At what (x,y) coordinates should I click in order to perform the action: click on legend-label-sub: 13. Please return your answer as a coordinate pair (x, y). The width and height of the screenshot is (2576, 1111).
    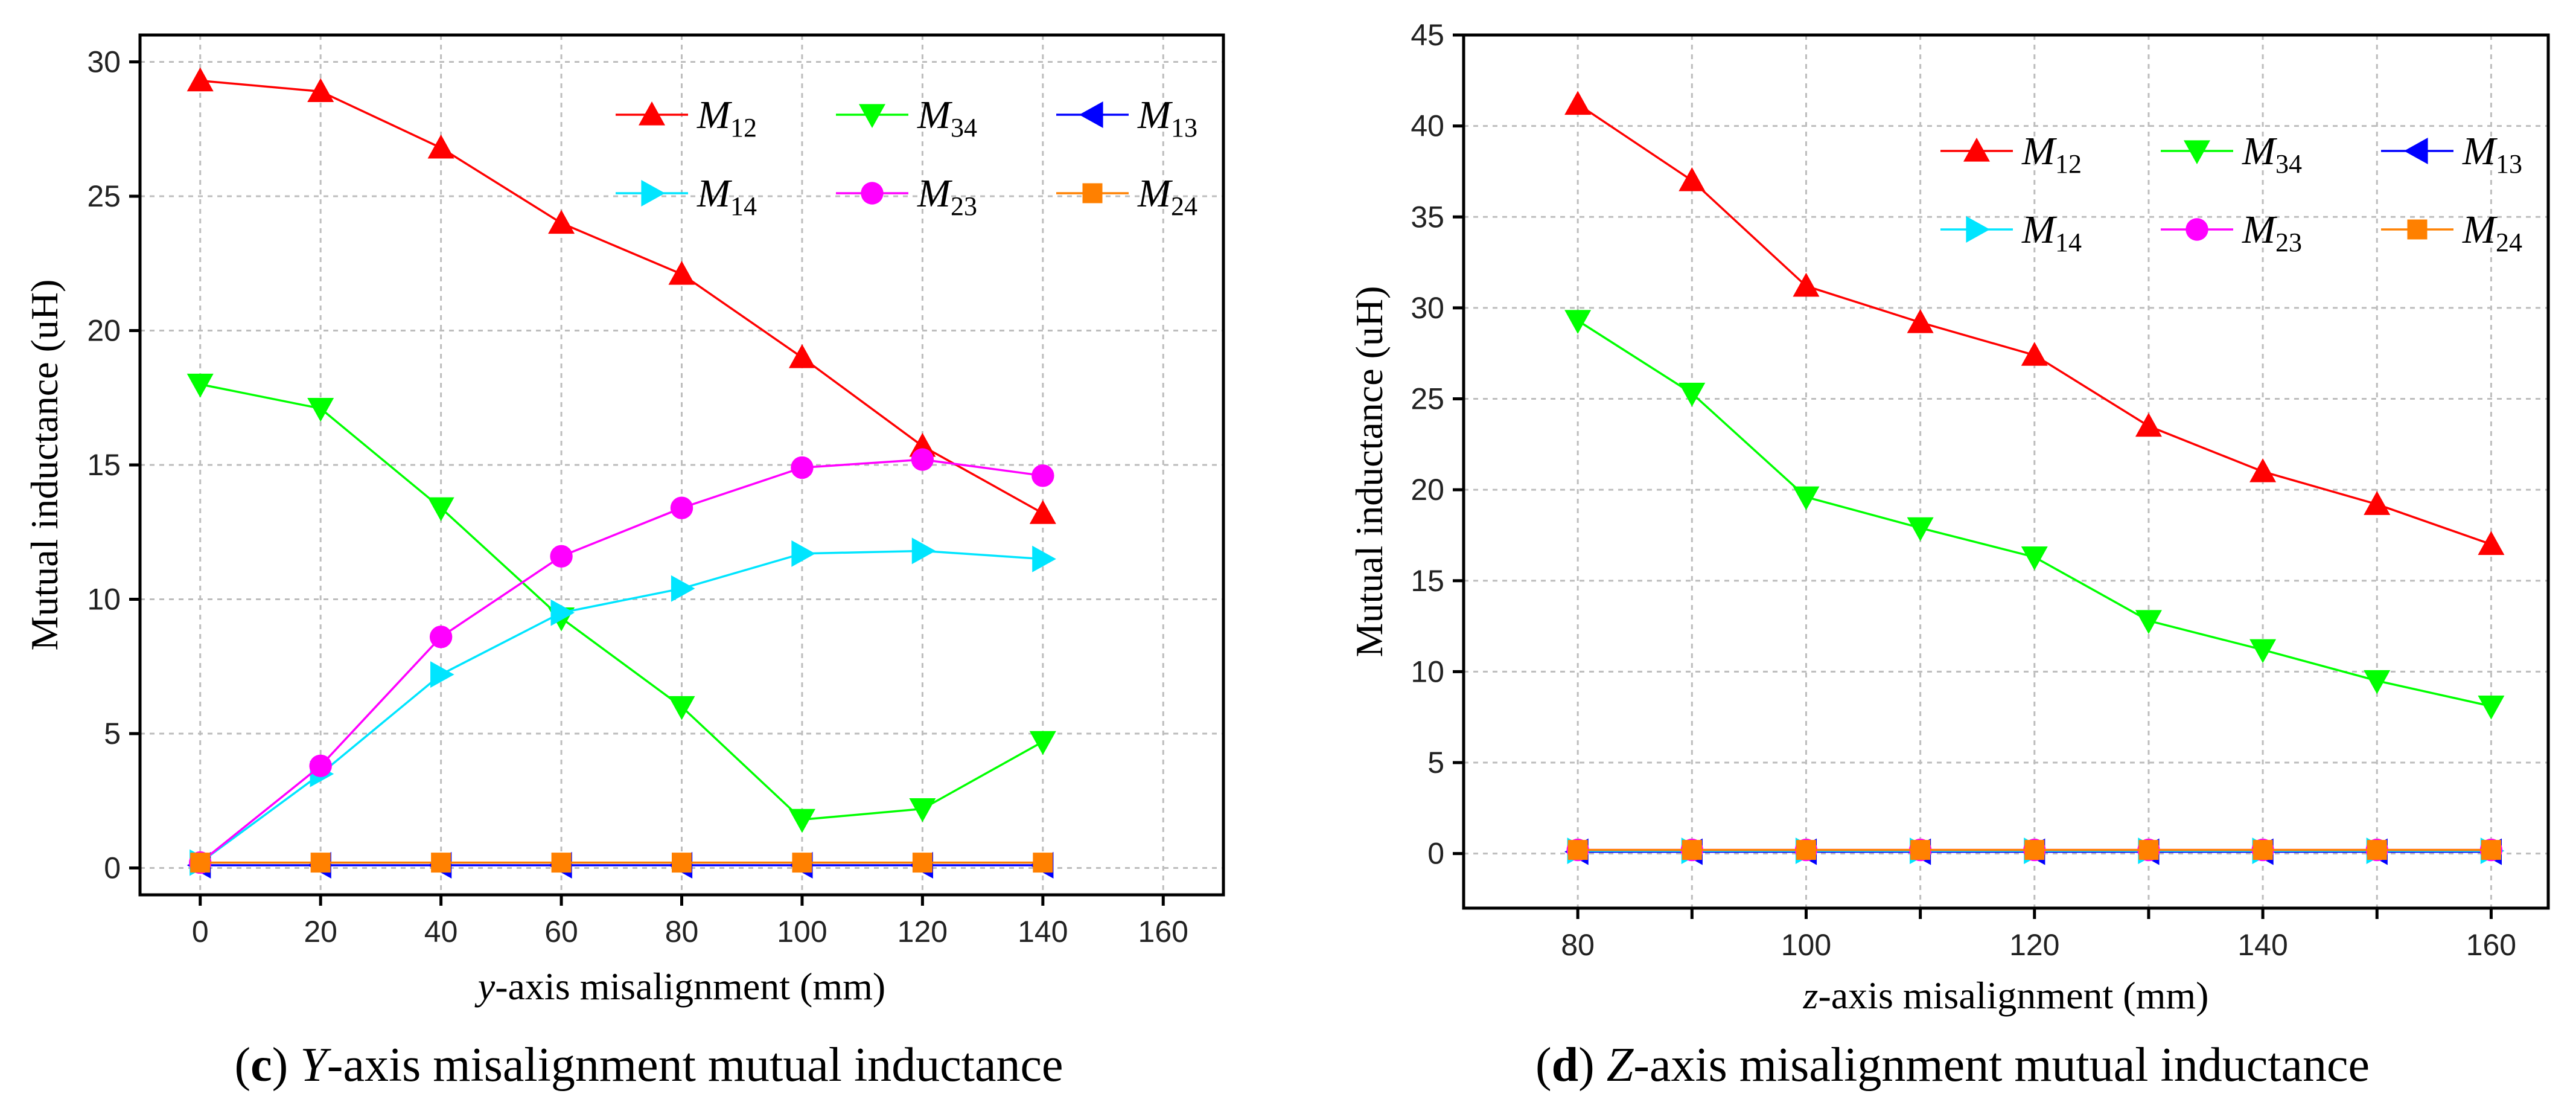
    Looking at the image, I should click on (2509, 164).